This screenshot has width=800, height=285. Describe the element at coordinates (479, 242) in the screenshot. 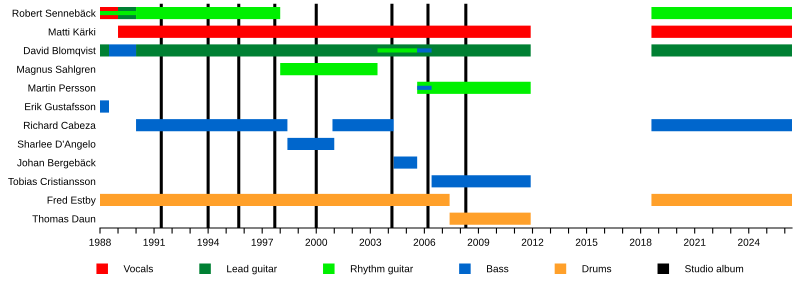

I see `x-tick-label: 2009` at that location.